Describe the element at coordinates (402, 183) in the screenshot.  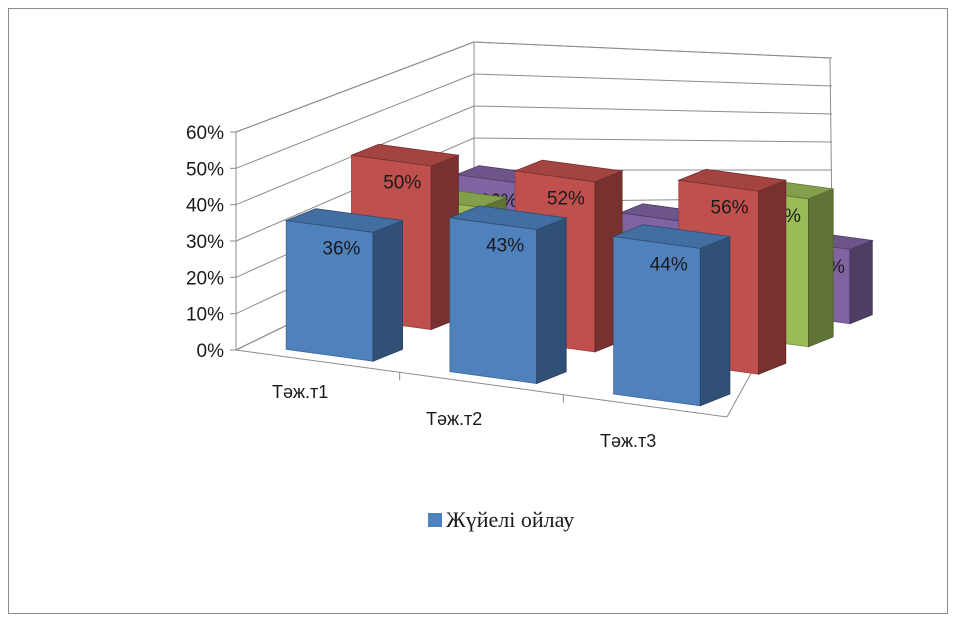
I see `data-label: 50%` at that location.